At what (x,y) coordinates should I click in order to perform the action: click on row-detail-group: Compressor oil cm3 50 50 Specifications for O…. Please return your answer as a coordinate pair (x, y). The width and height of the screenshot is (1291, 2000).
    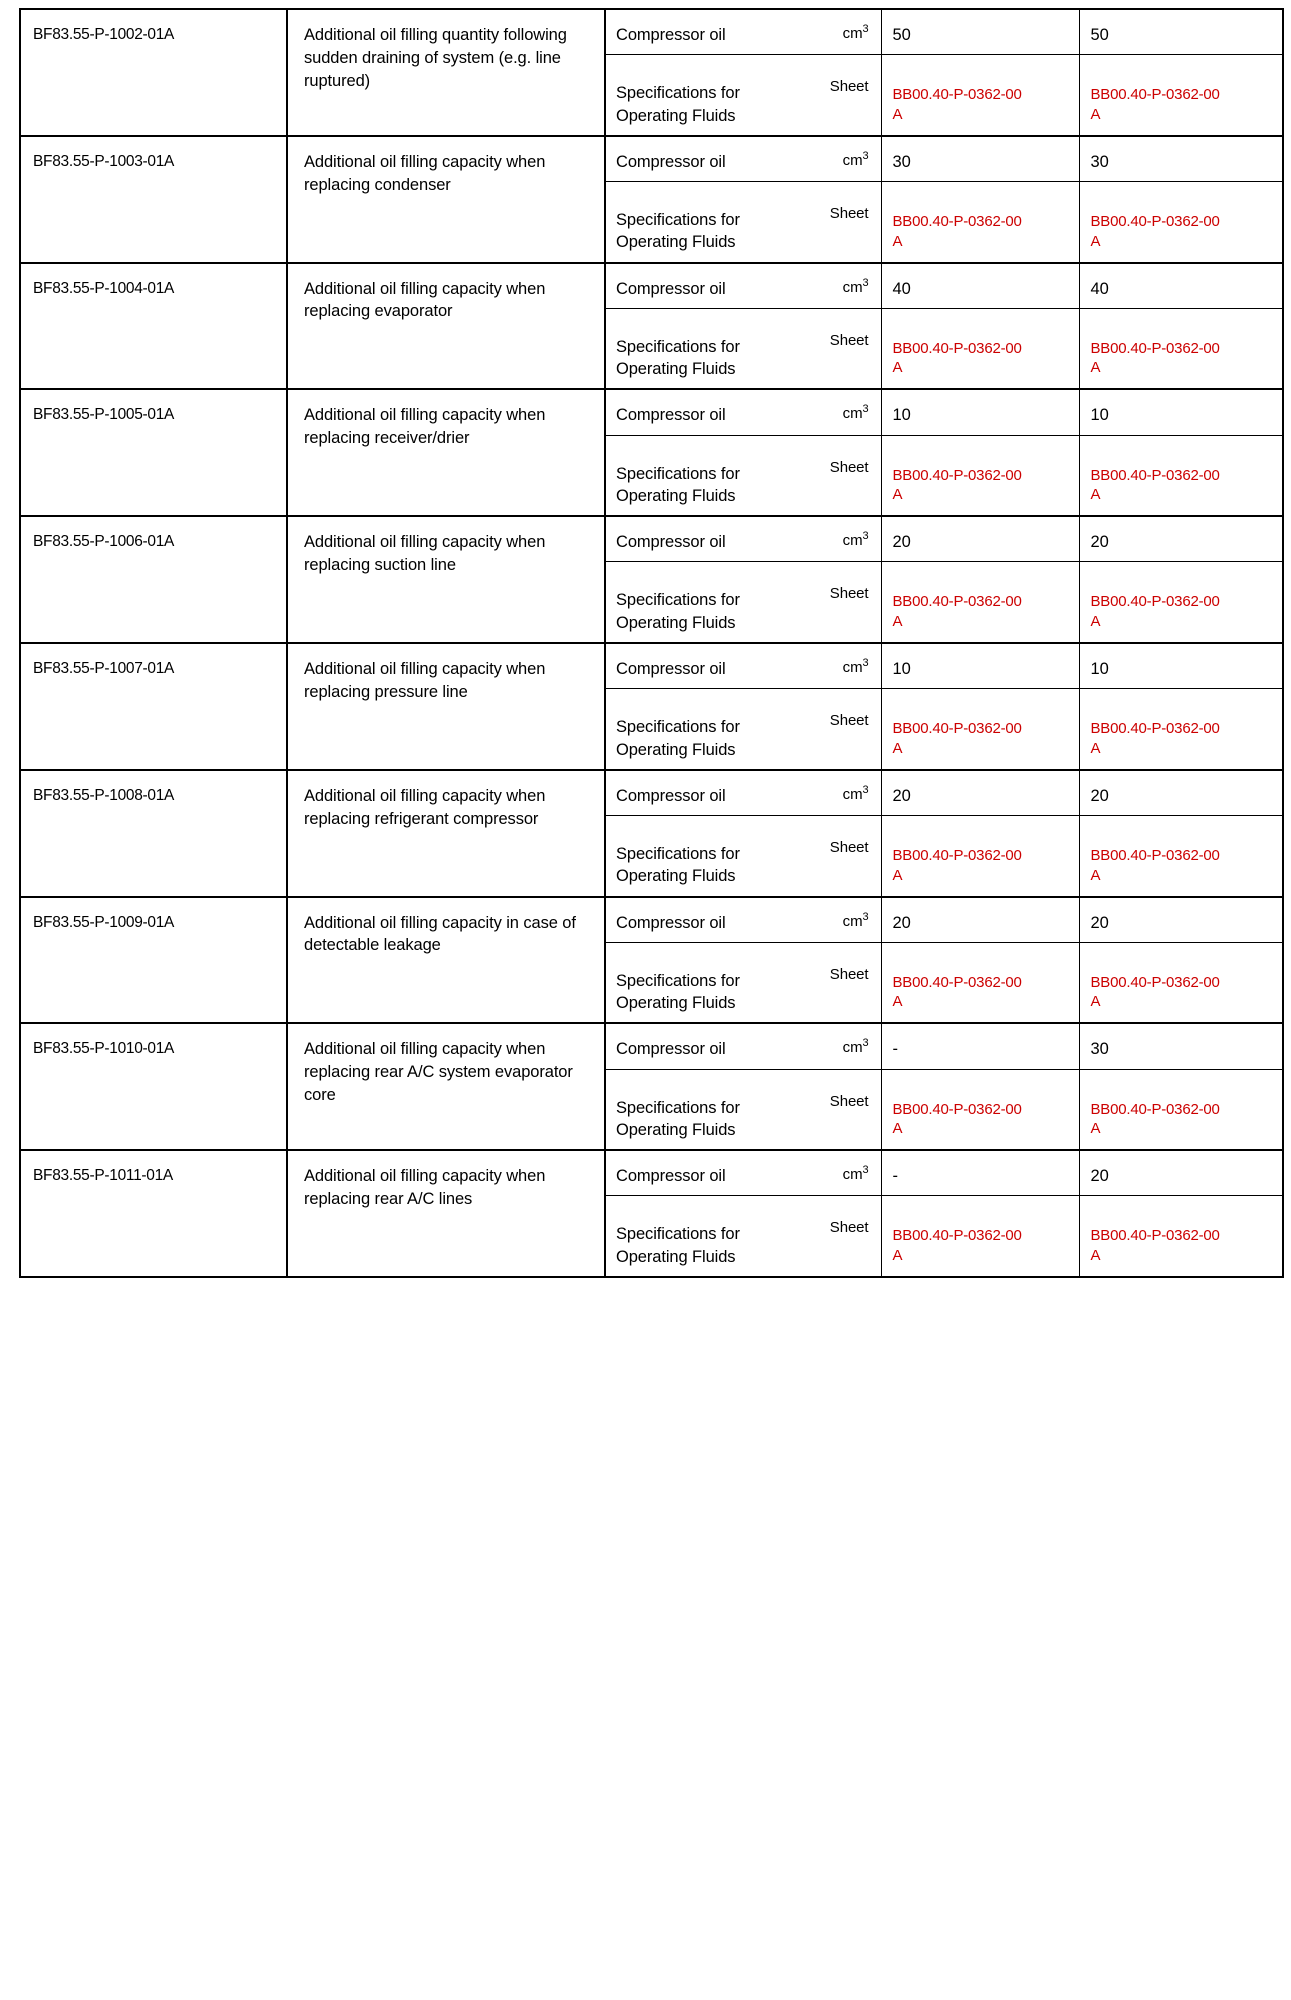
    Looking at the image, I should click on (944, 72).